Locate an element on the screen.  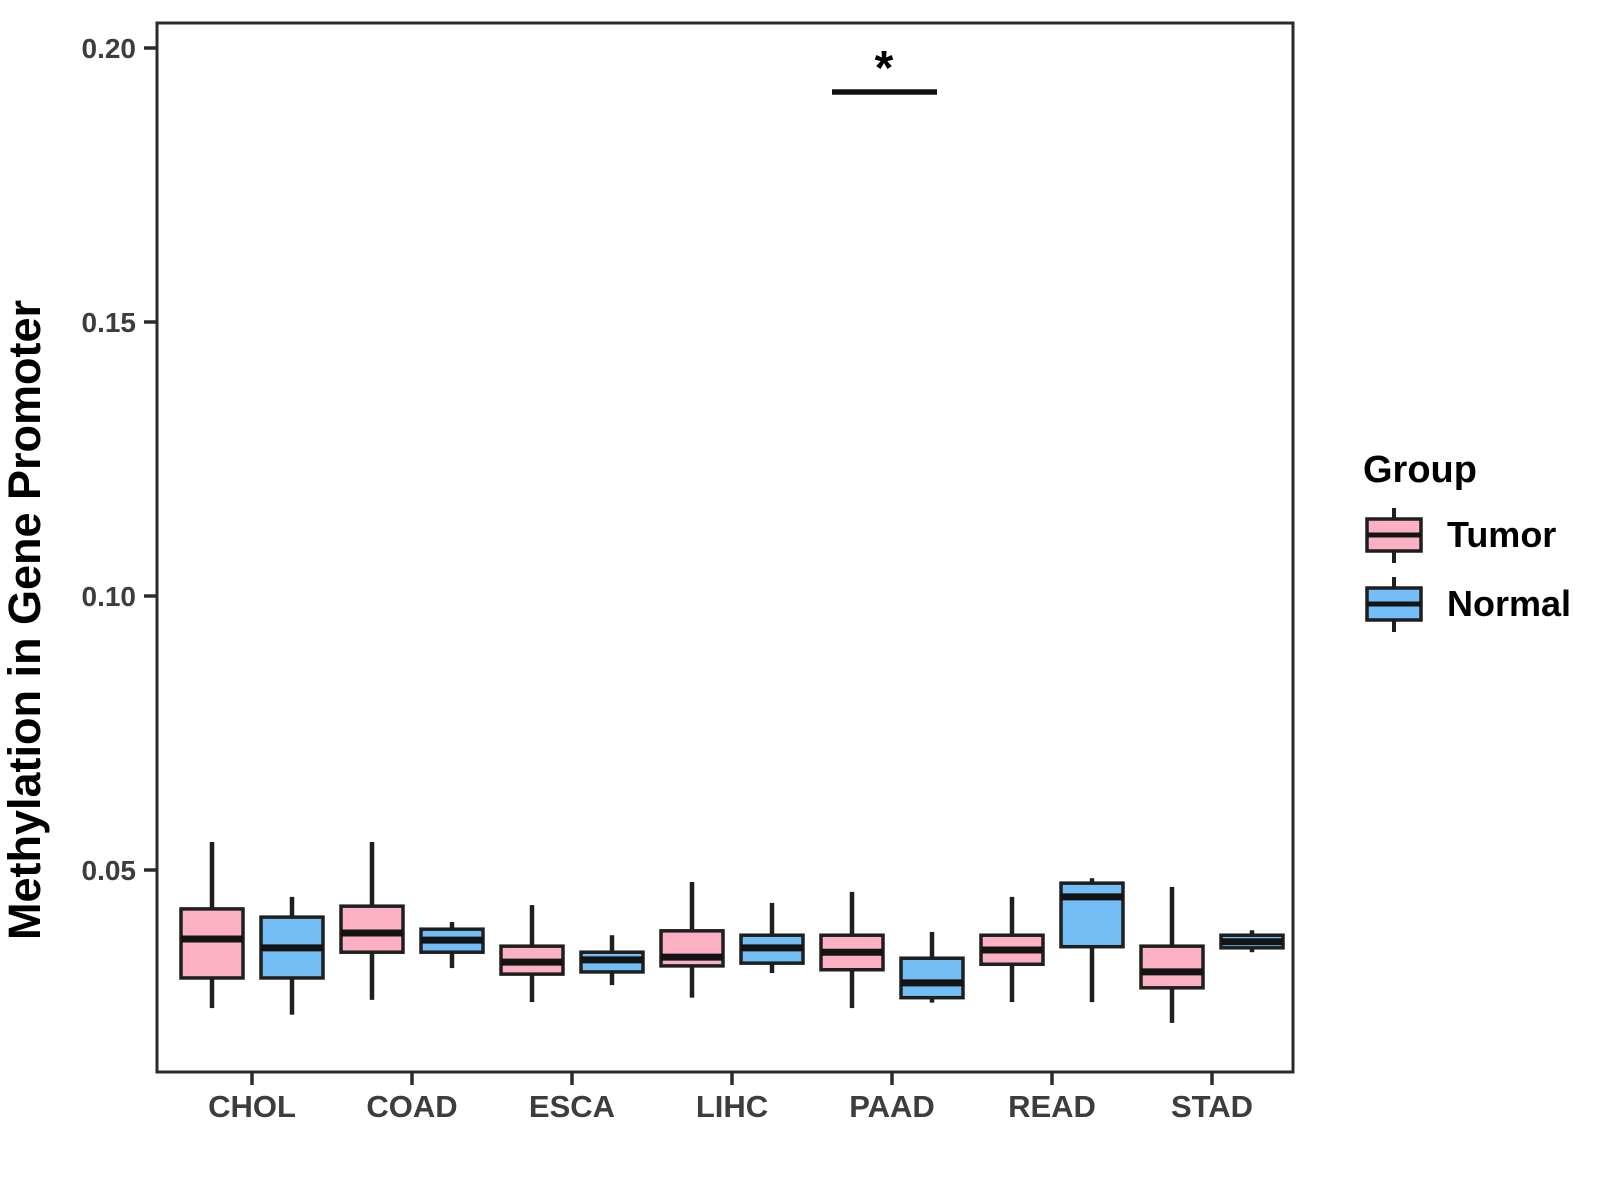
box-coad-normal is located at coordinates (452, 945).